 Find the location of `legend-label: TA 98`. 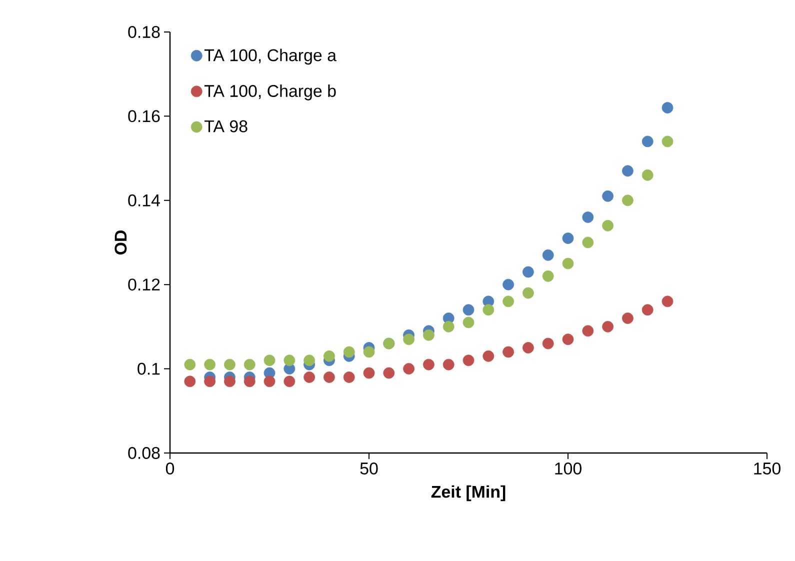

legend-label: TA 98 is located at coordinates (226, 126).